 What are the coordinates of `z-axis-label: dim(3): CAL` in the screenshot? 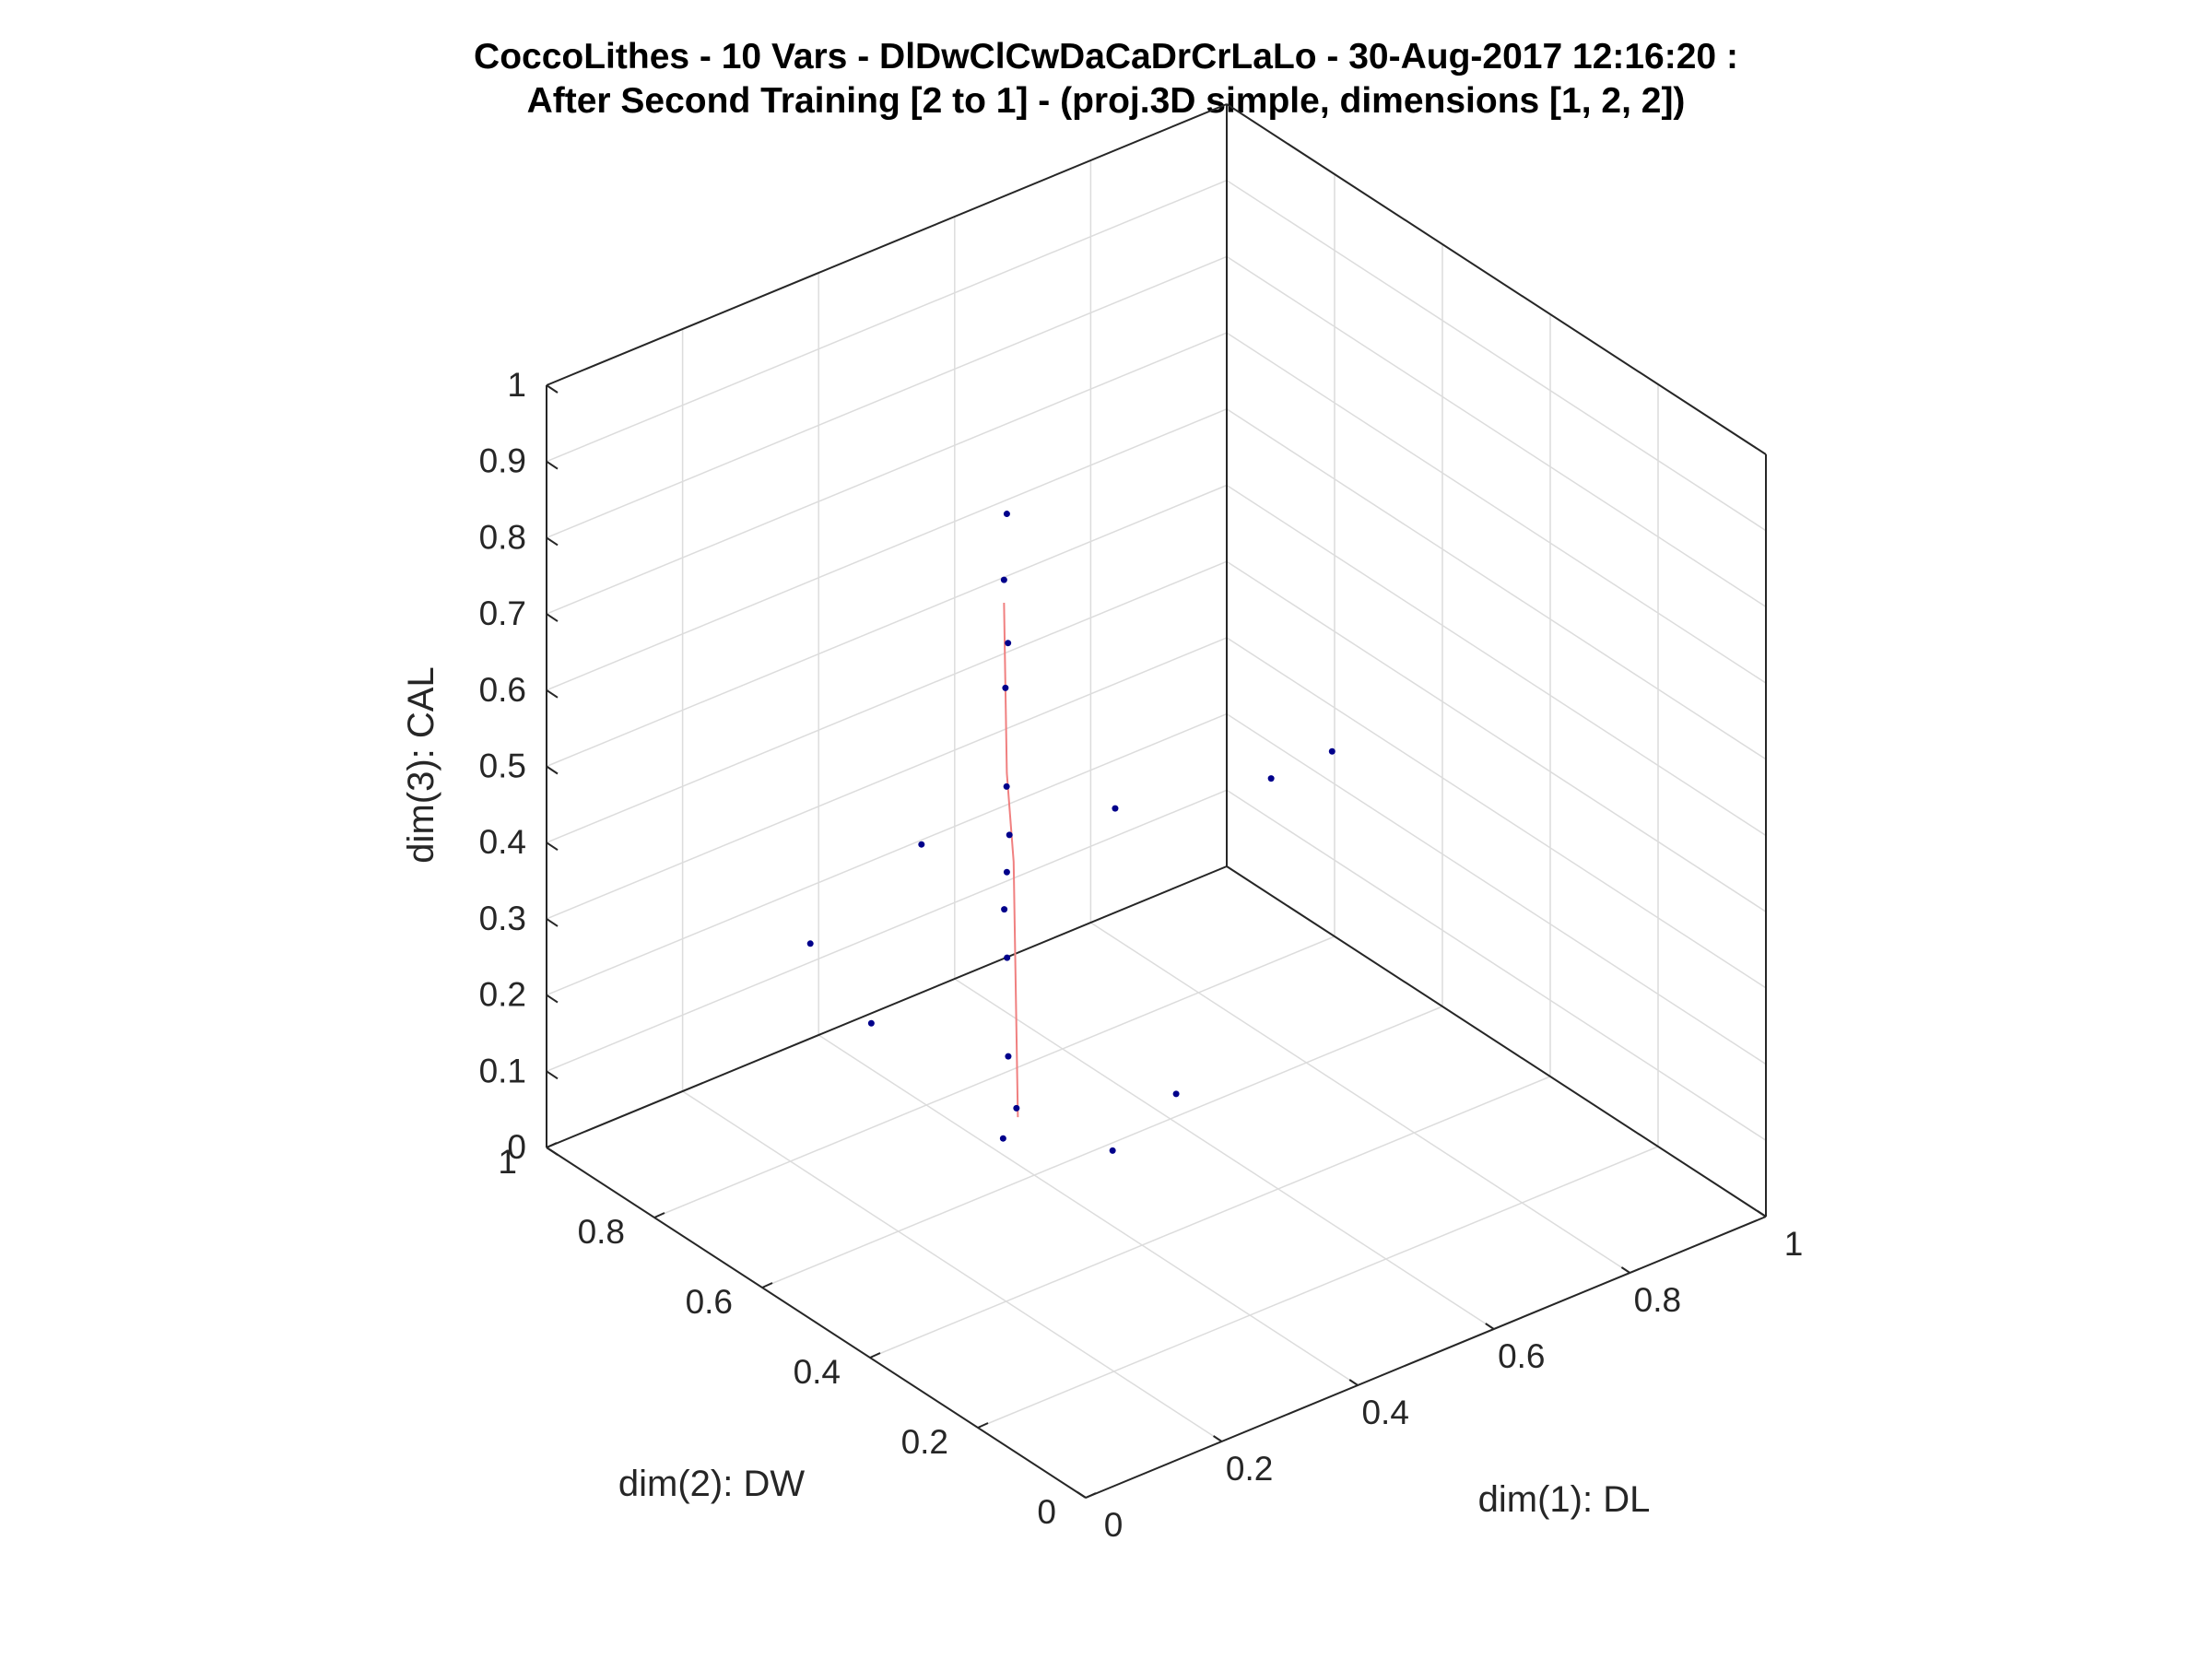 It's located at (421, 764).